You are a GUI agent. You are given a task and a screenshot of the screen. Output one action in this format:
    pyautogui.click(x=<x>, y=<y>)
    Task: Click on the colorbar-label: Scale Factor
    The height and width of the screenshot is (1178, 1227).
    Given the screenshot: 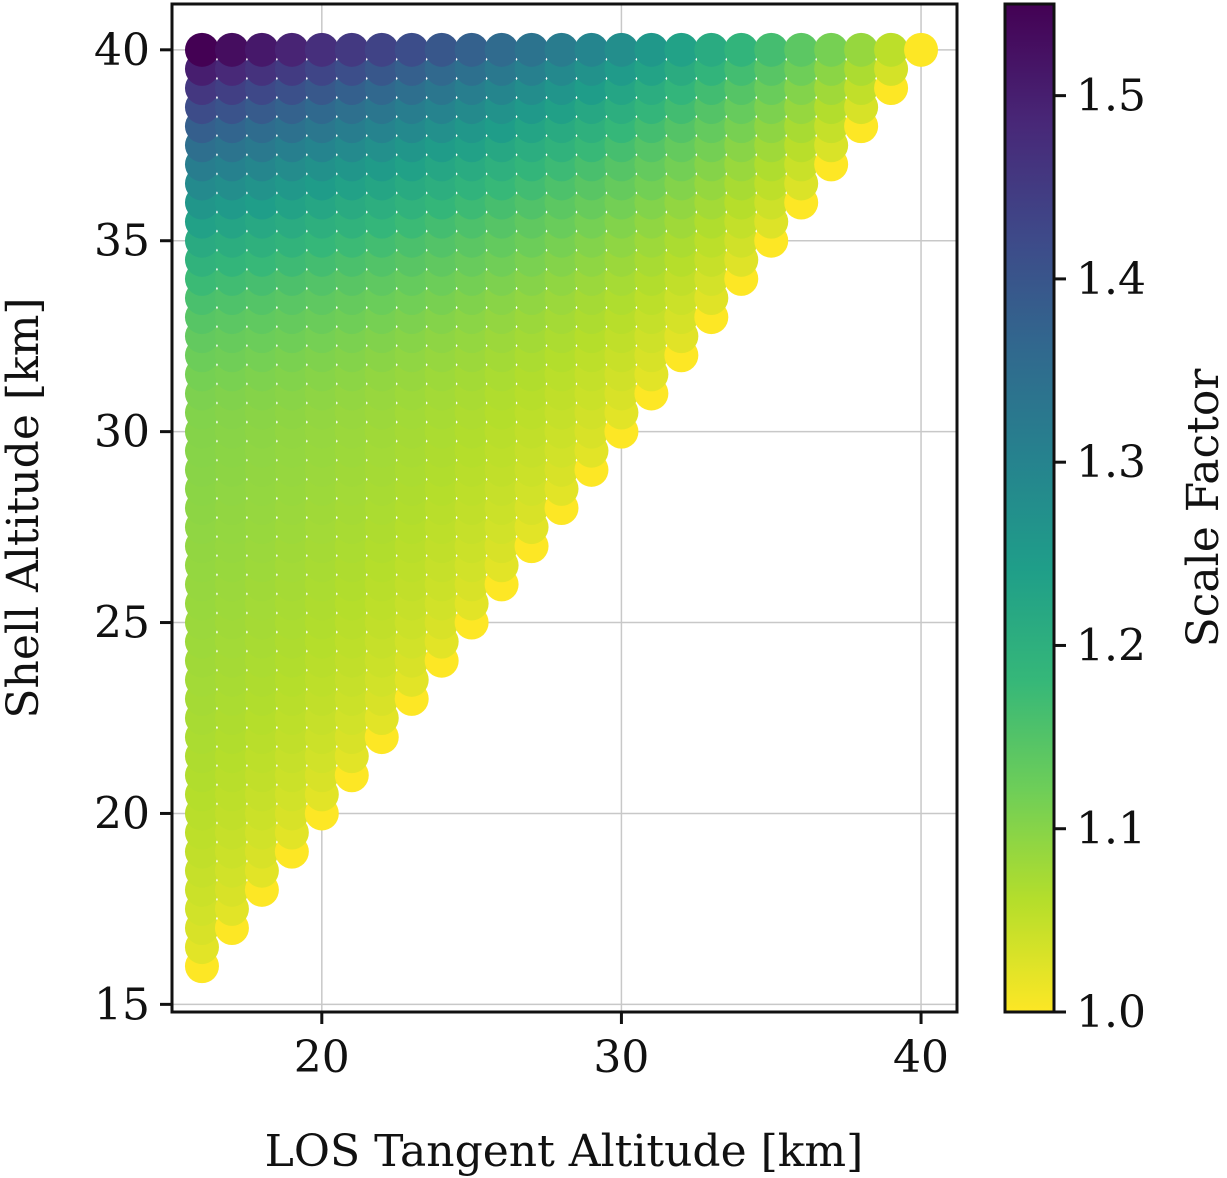 What is the action you would take?
    pyautogui.click(x=1202, y=508)
    